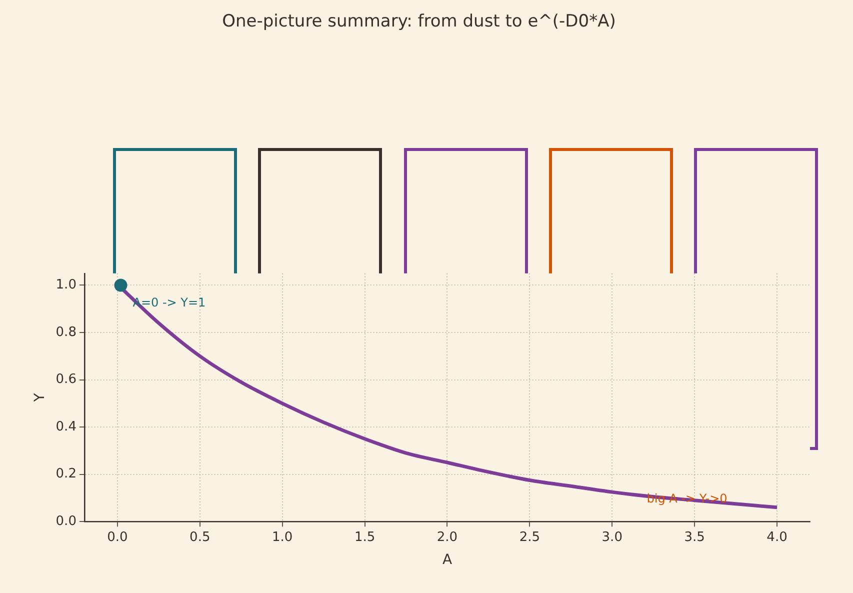 This screenshot has height=593, width=853. Describe the element at coordinates (447, 560) in the screenshot. I see `x-axis-title: A` at that location.